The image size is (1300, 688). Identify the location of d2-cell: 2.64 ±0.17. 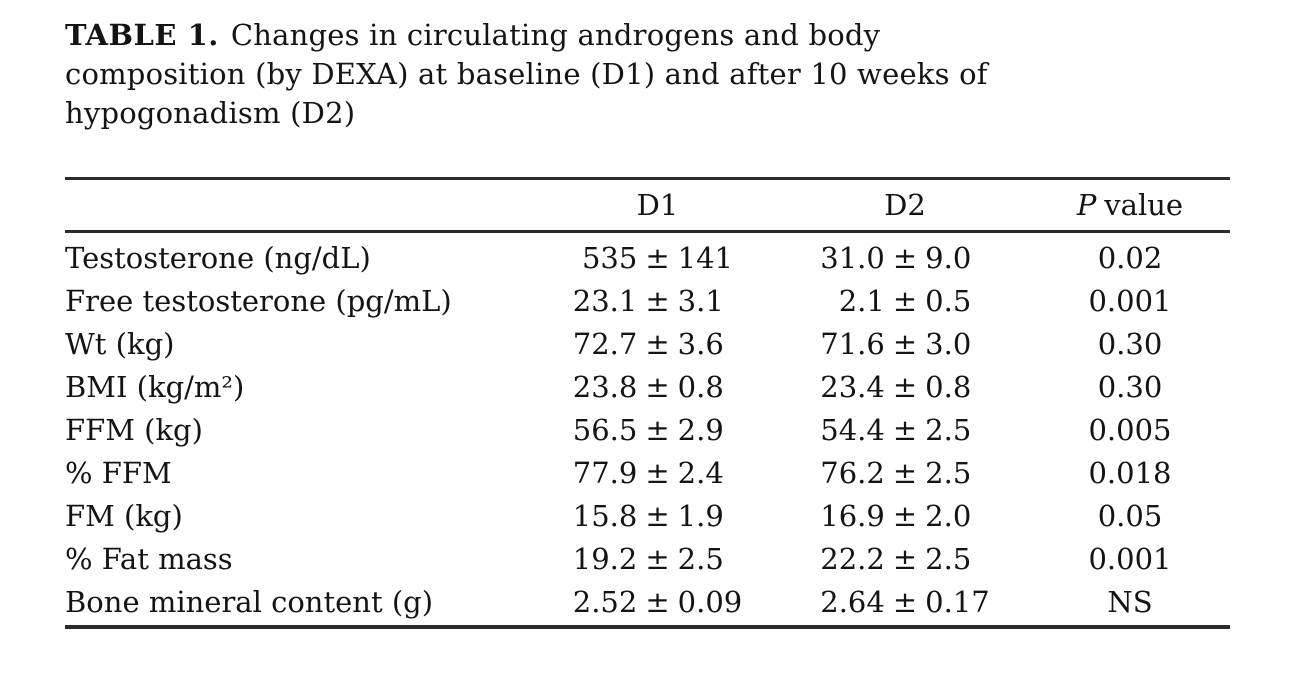
(905, 604).